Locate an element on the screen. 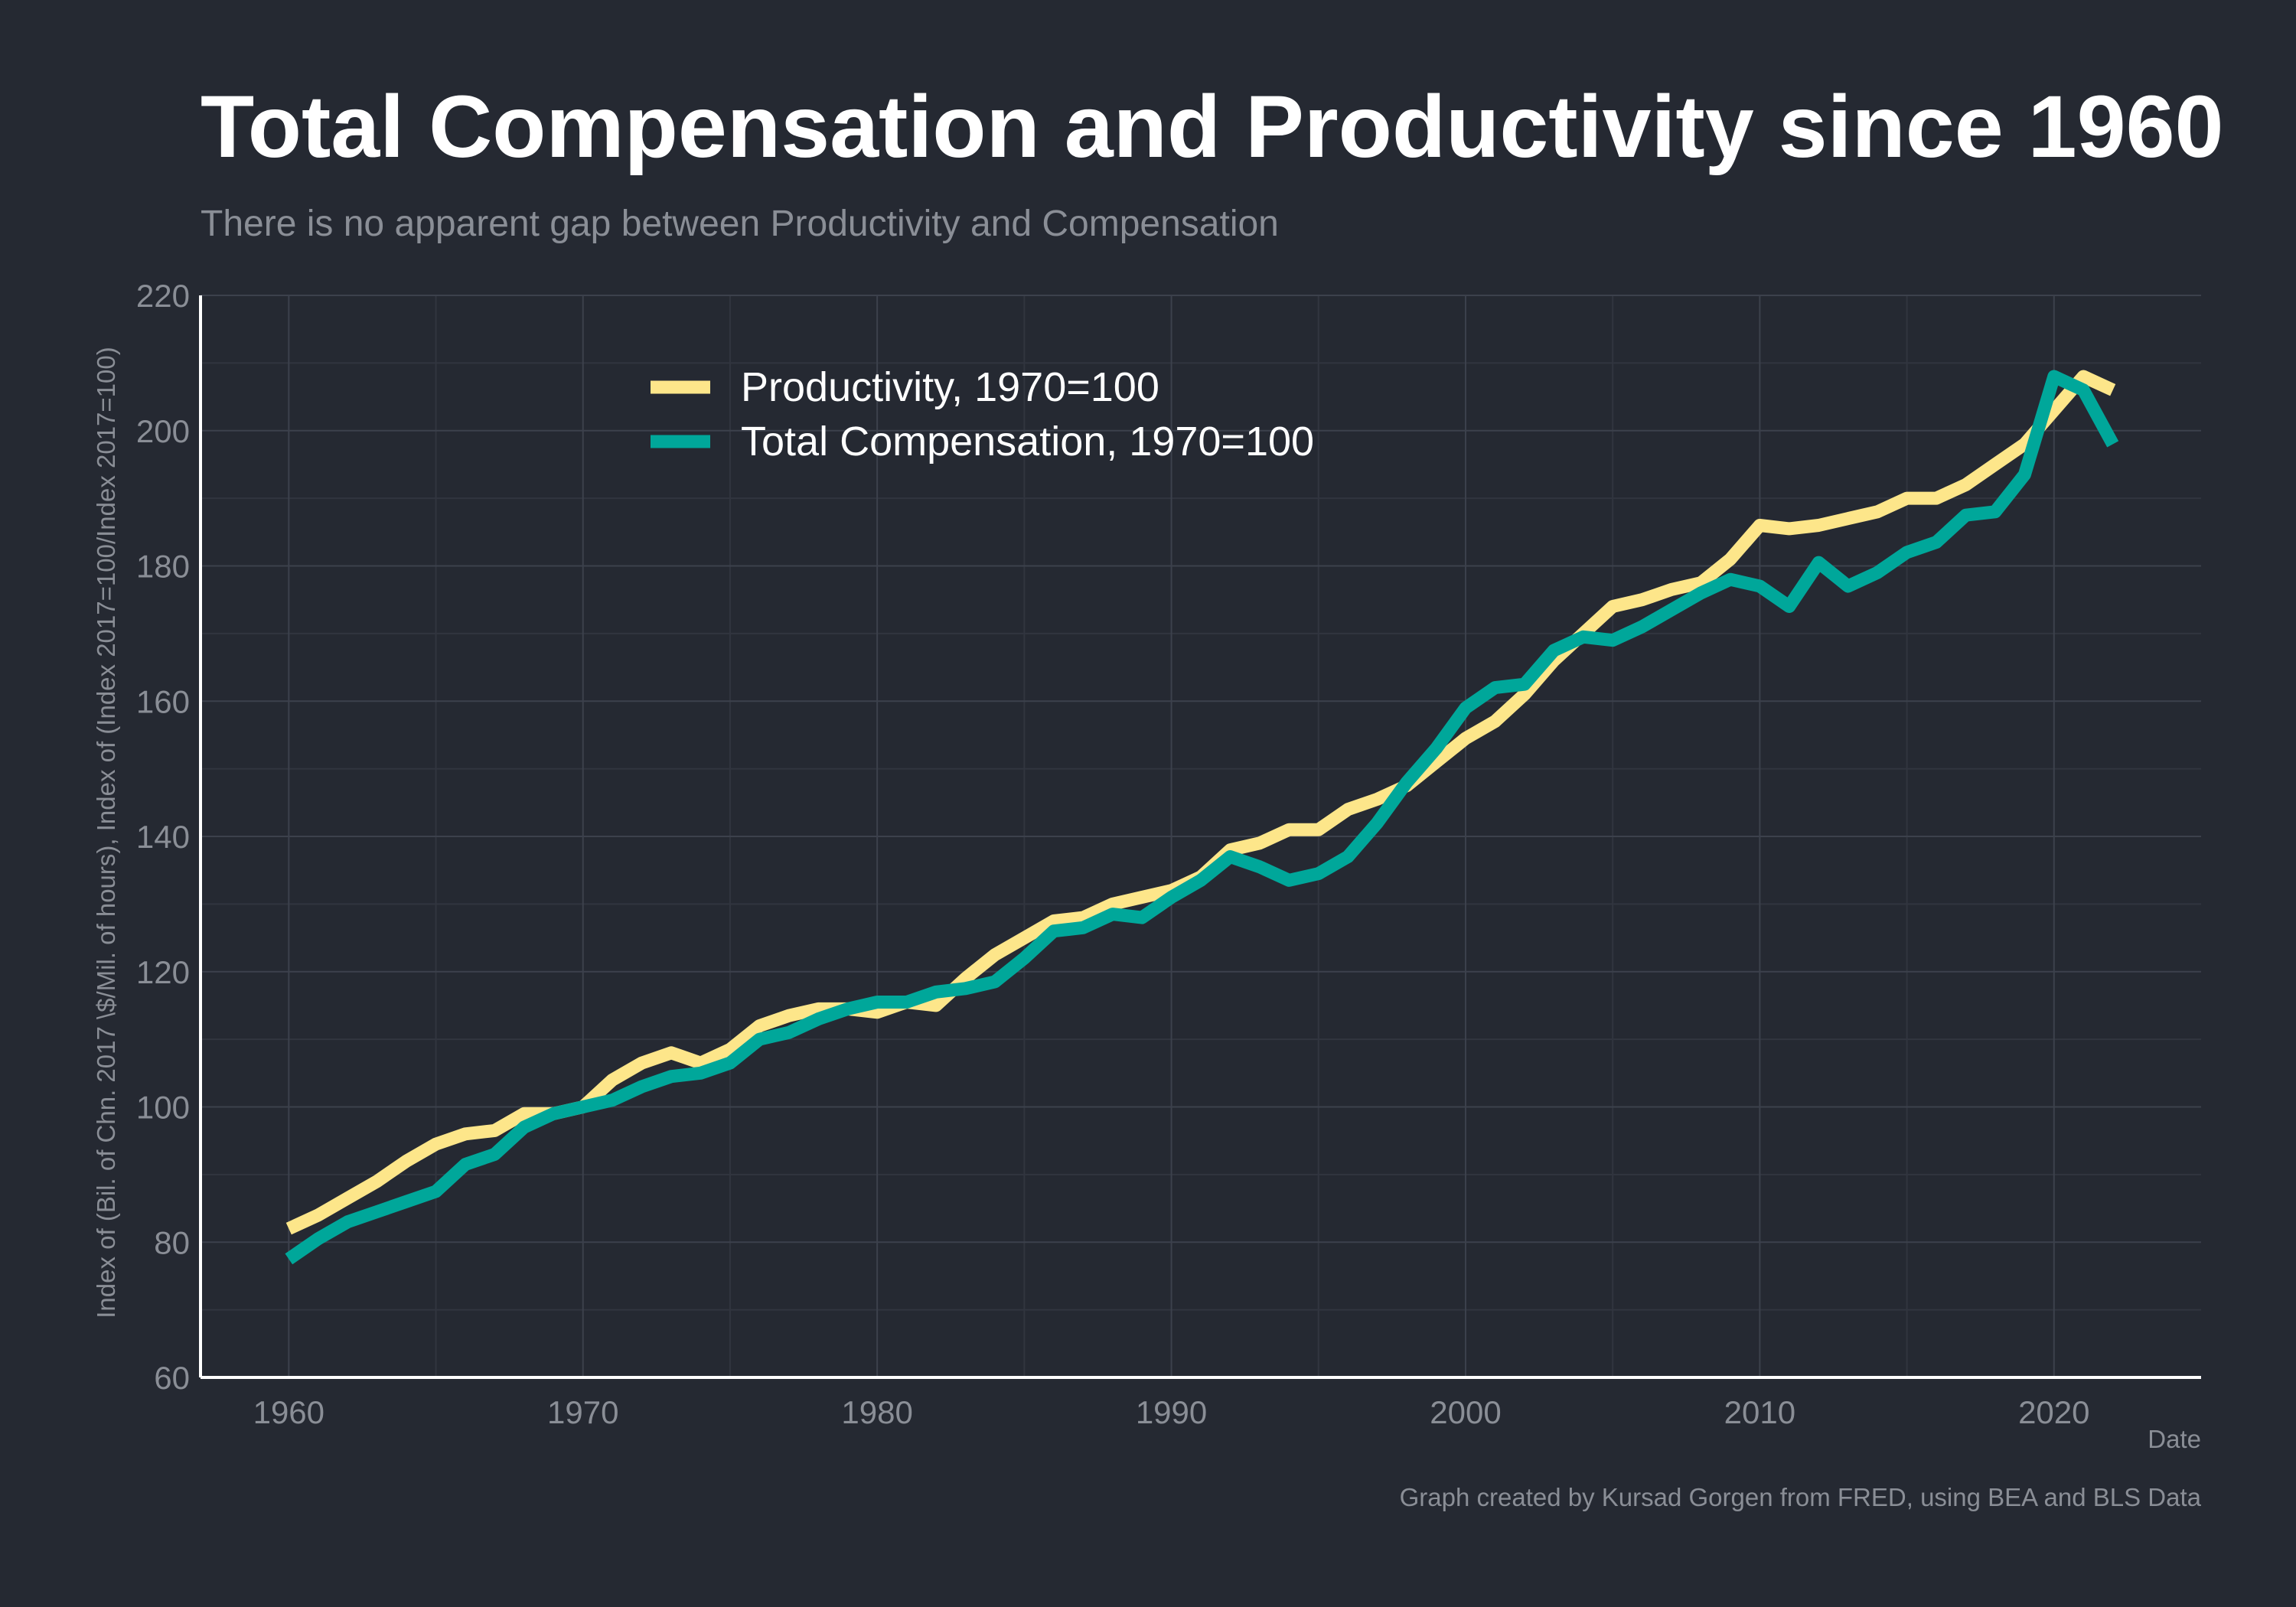  x-tick-label: 2000 is located at coordinates (1465, 1412).